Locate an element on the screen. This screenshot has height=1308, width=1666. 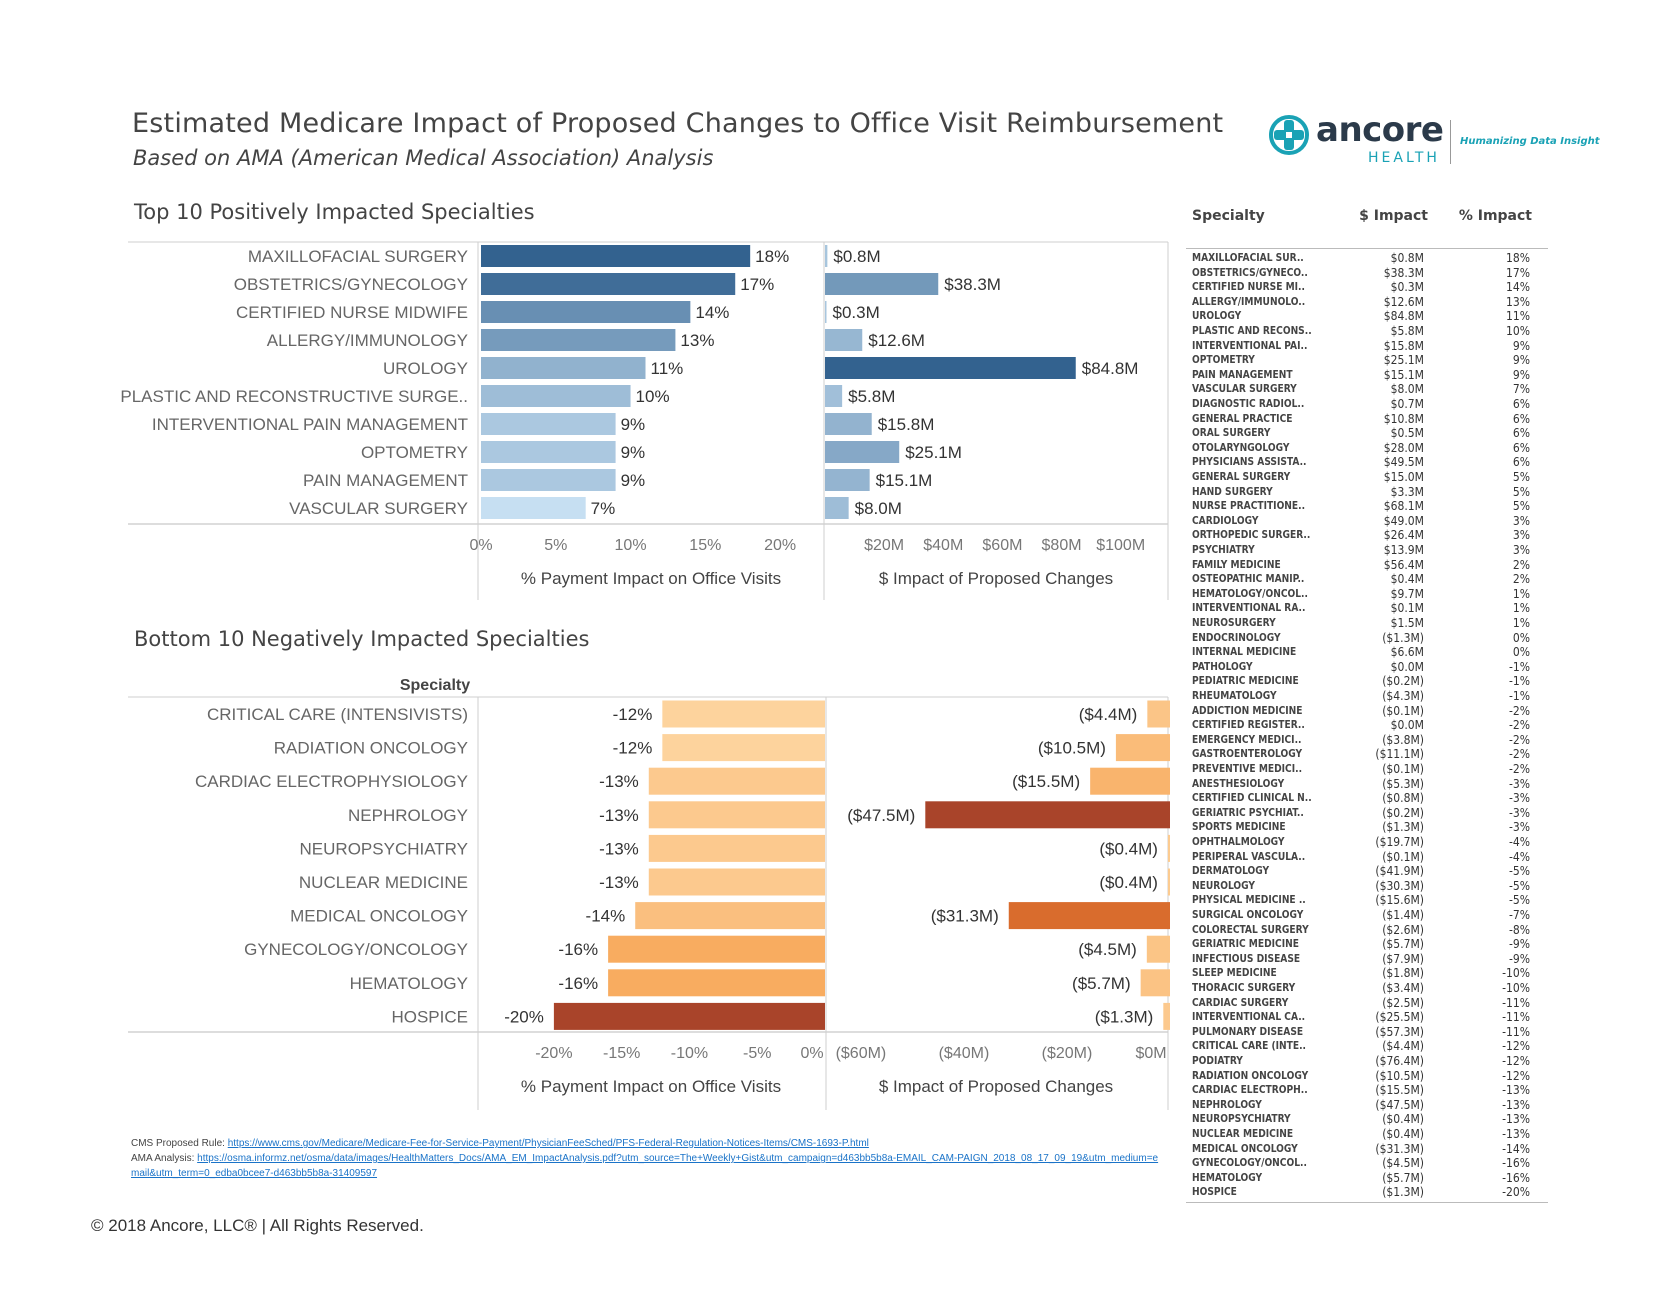
table-row: THORACIC SURGERY ($3.4M) -10% is located at coordinates (1367, 988).